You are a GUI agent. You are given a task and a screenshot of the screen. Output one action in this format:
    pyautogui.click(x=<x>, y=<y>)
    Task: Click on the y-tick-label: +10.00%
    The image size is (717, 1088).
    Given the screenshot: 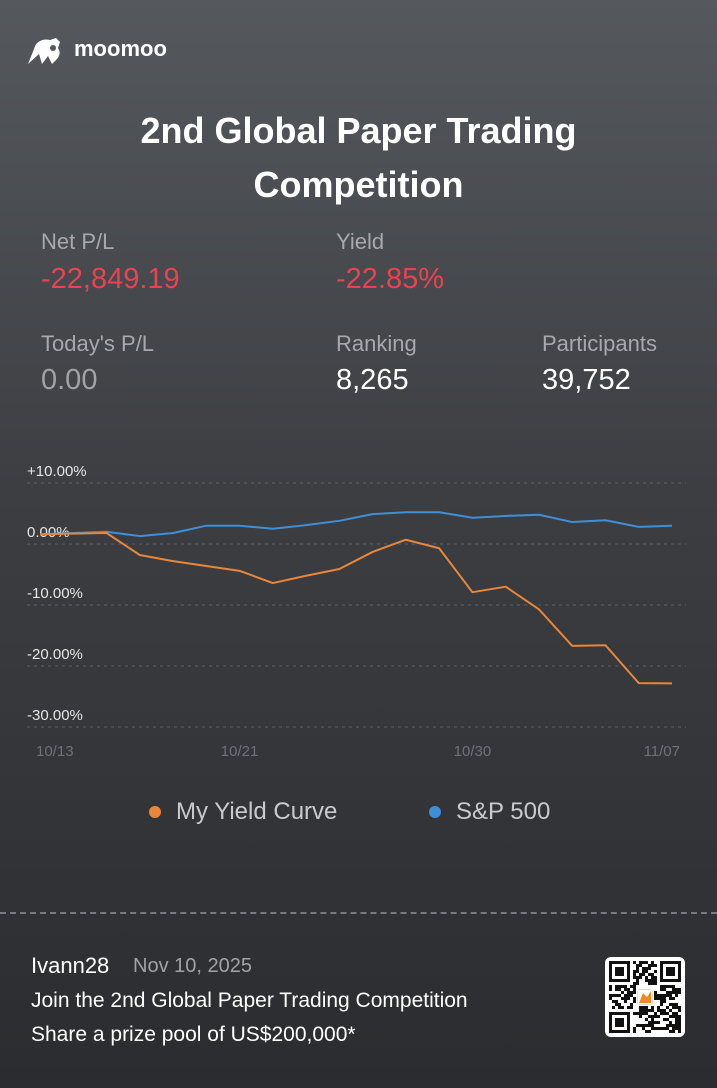 What is the action you would take?
    pyautogui.click(x=57, y=471)
    